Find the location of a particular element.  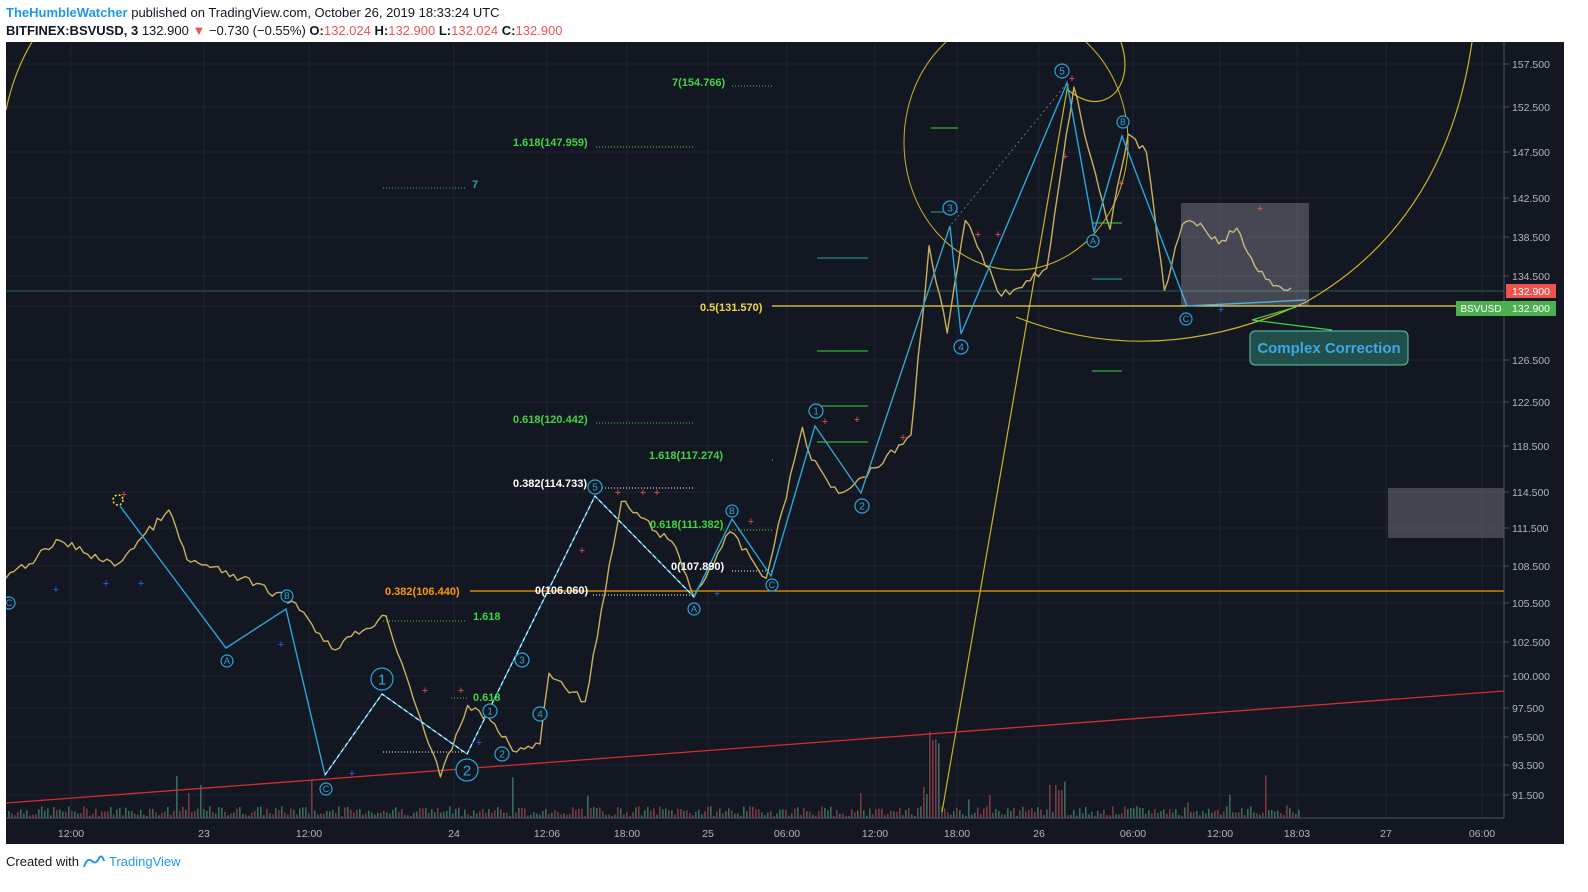

wave-label-w2: 2 is located at coordinates (467, 770).